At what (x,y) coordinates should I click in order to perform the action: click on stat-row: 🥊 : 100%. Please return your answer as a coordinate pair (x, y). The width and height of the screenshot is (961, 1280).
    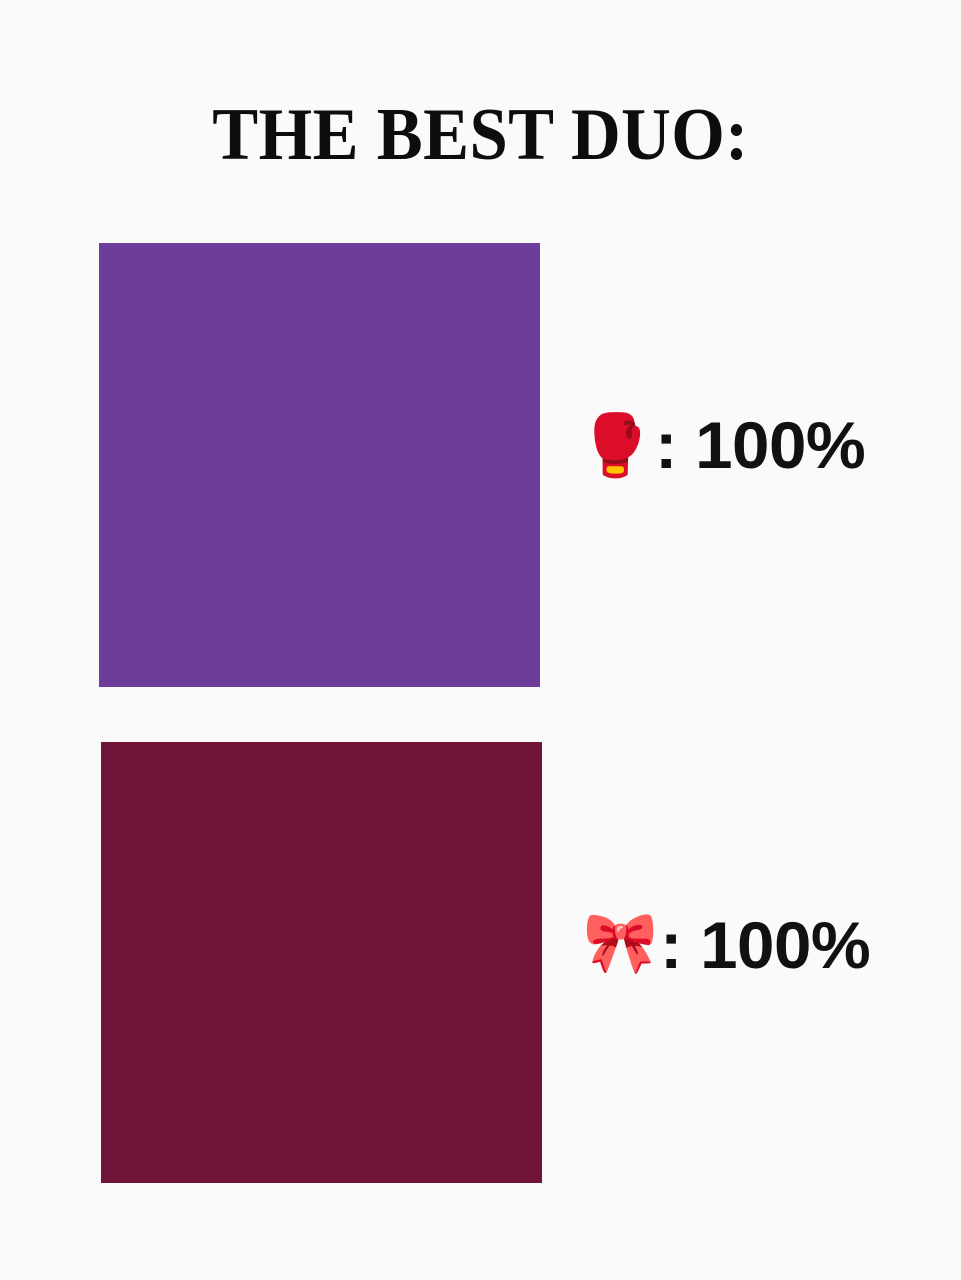
    Looking at the image, I should click on (721, 445).